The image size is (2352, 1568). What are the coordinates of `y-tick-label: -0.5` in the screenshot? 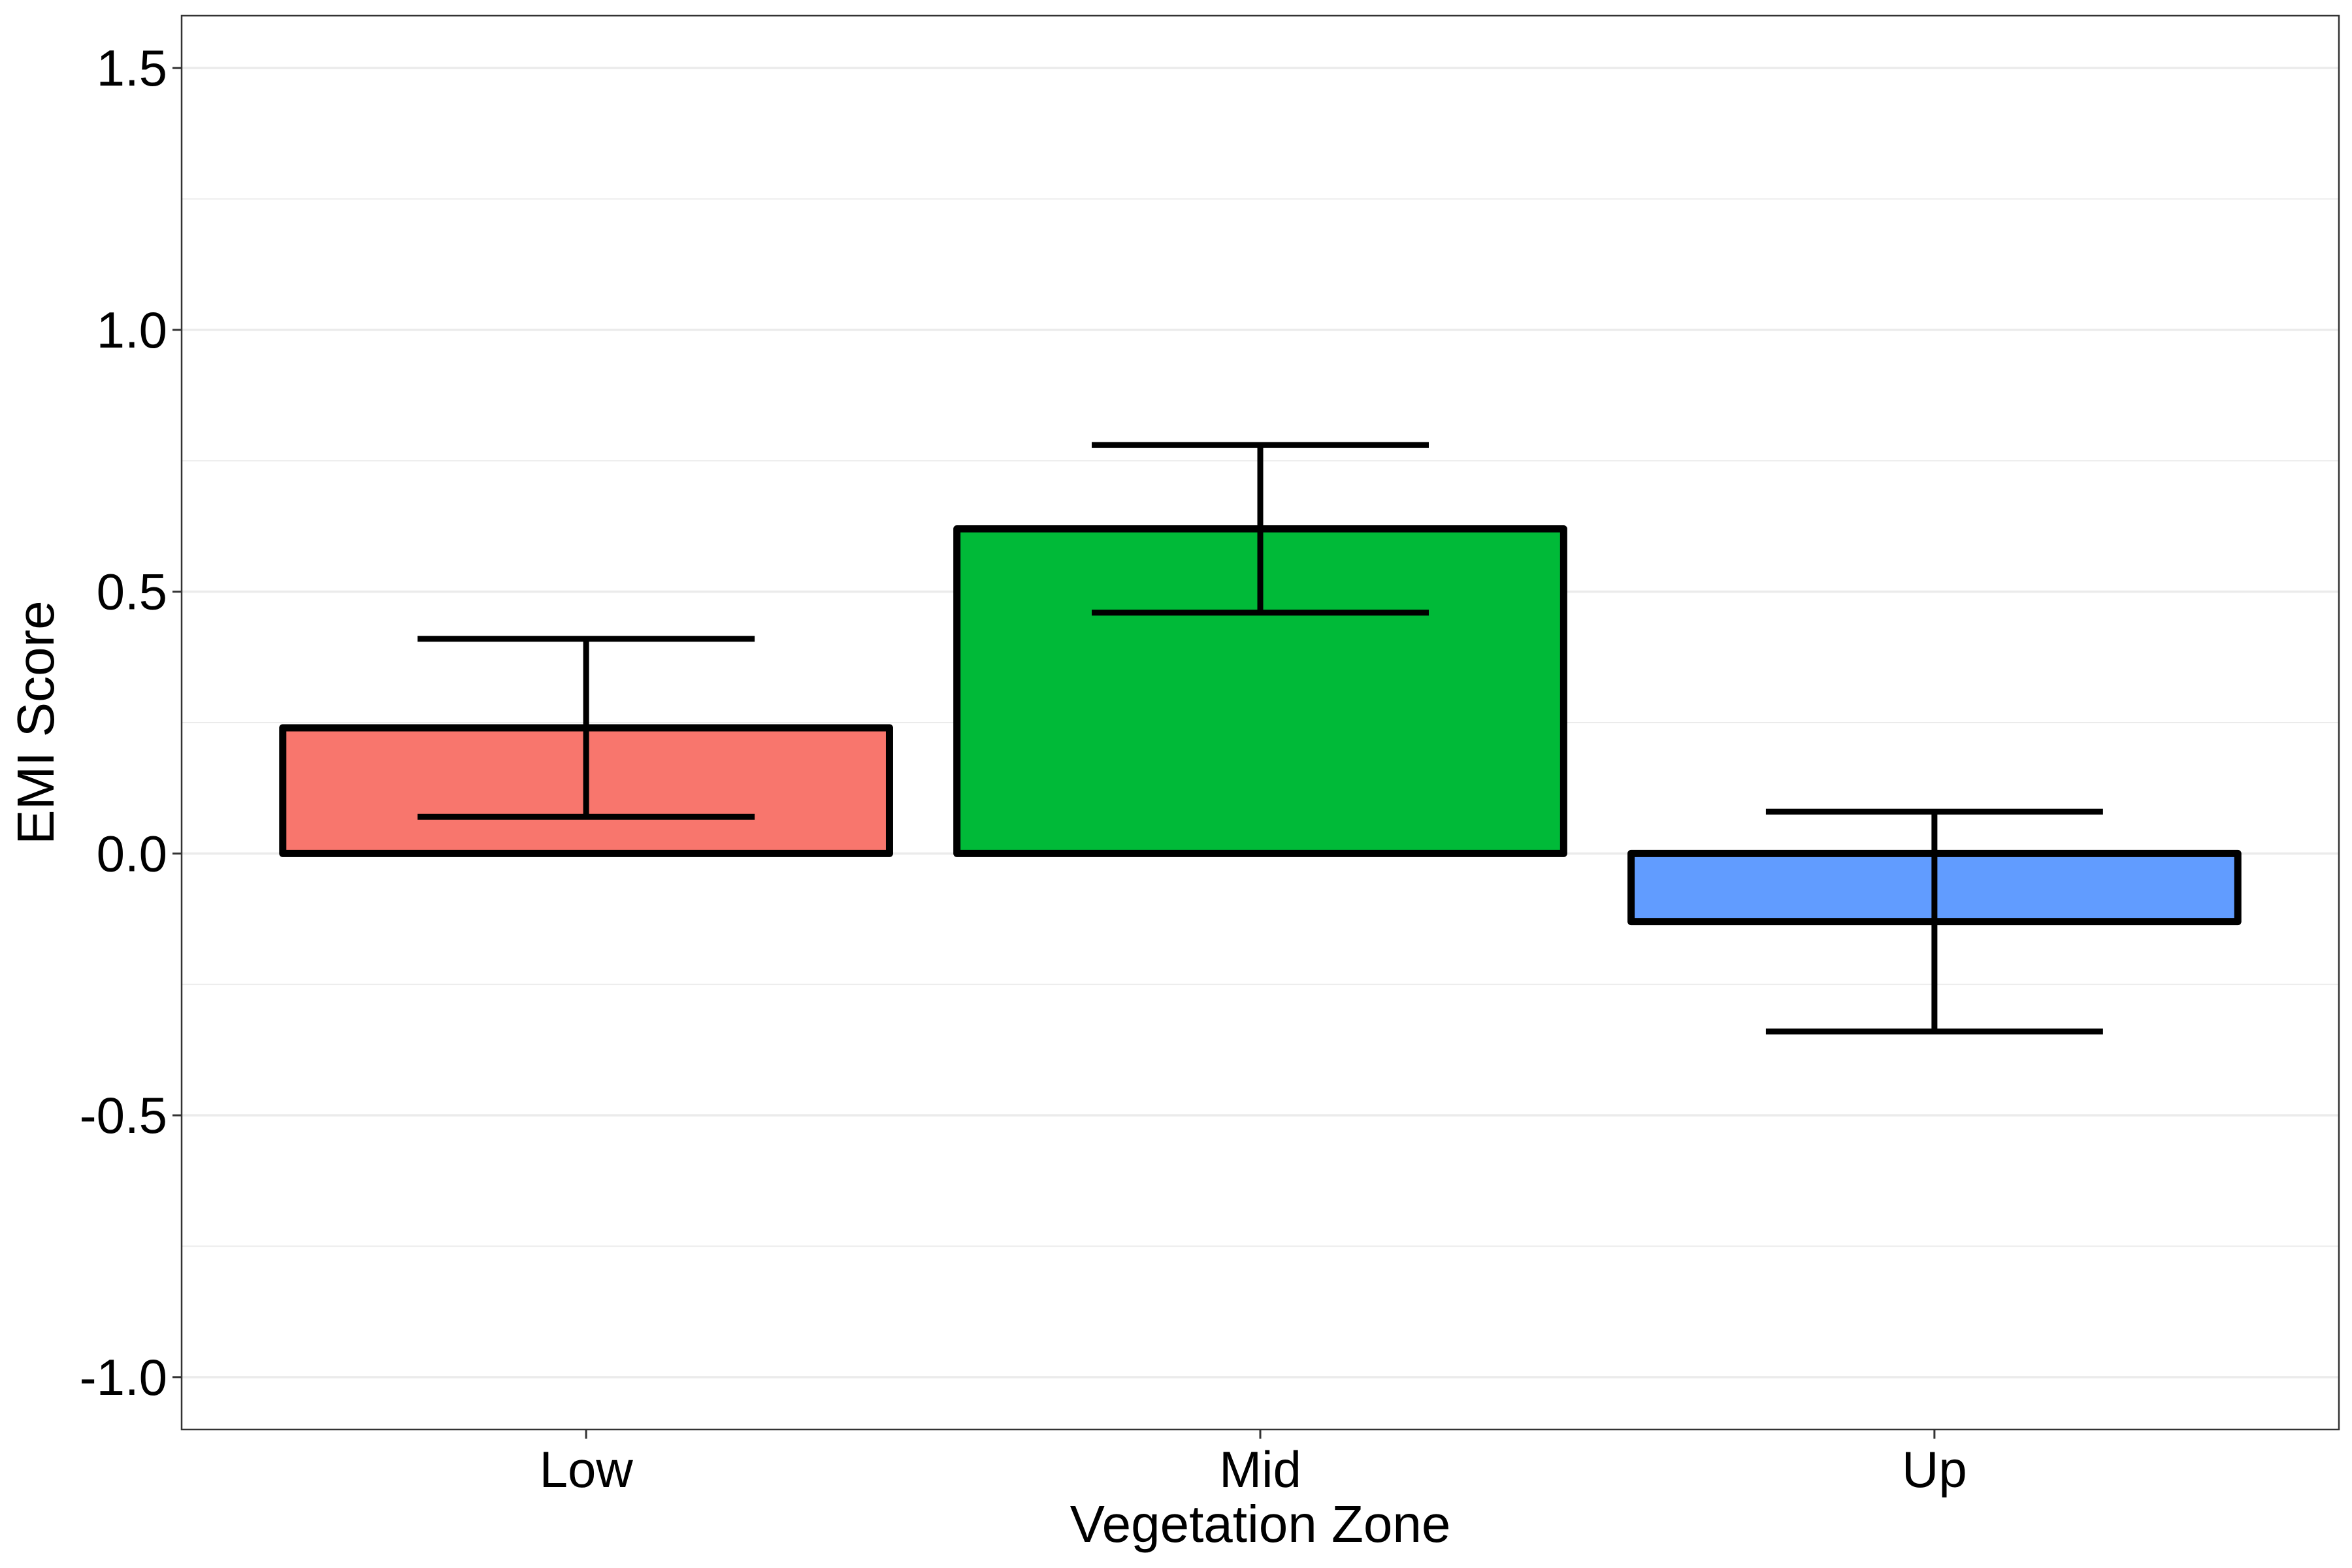 It's located at (123, 1115).